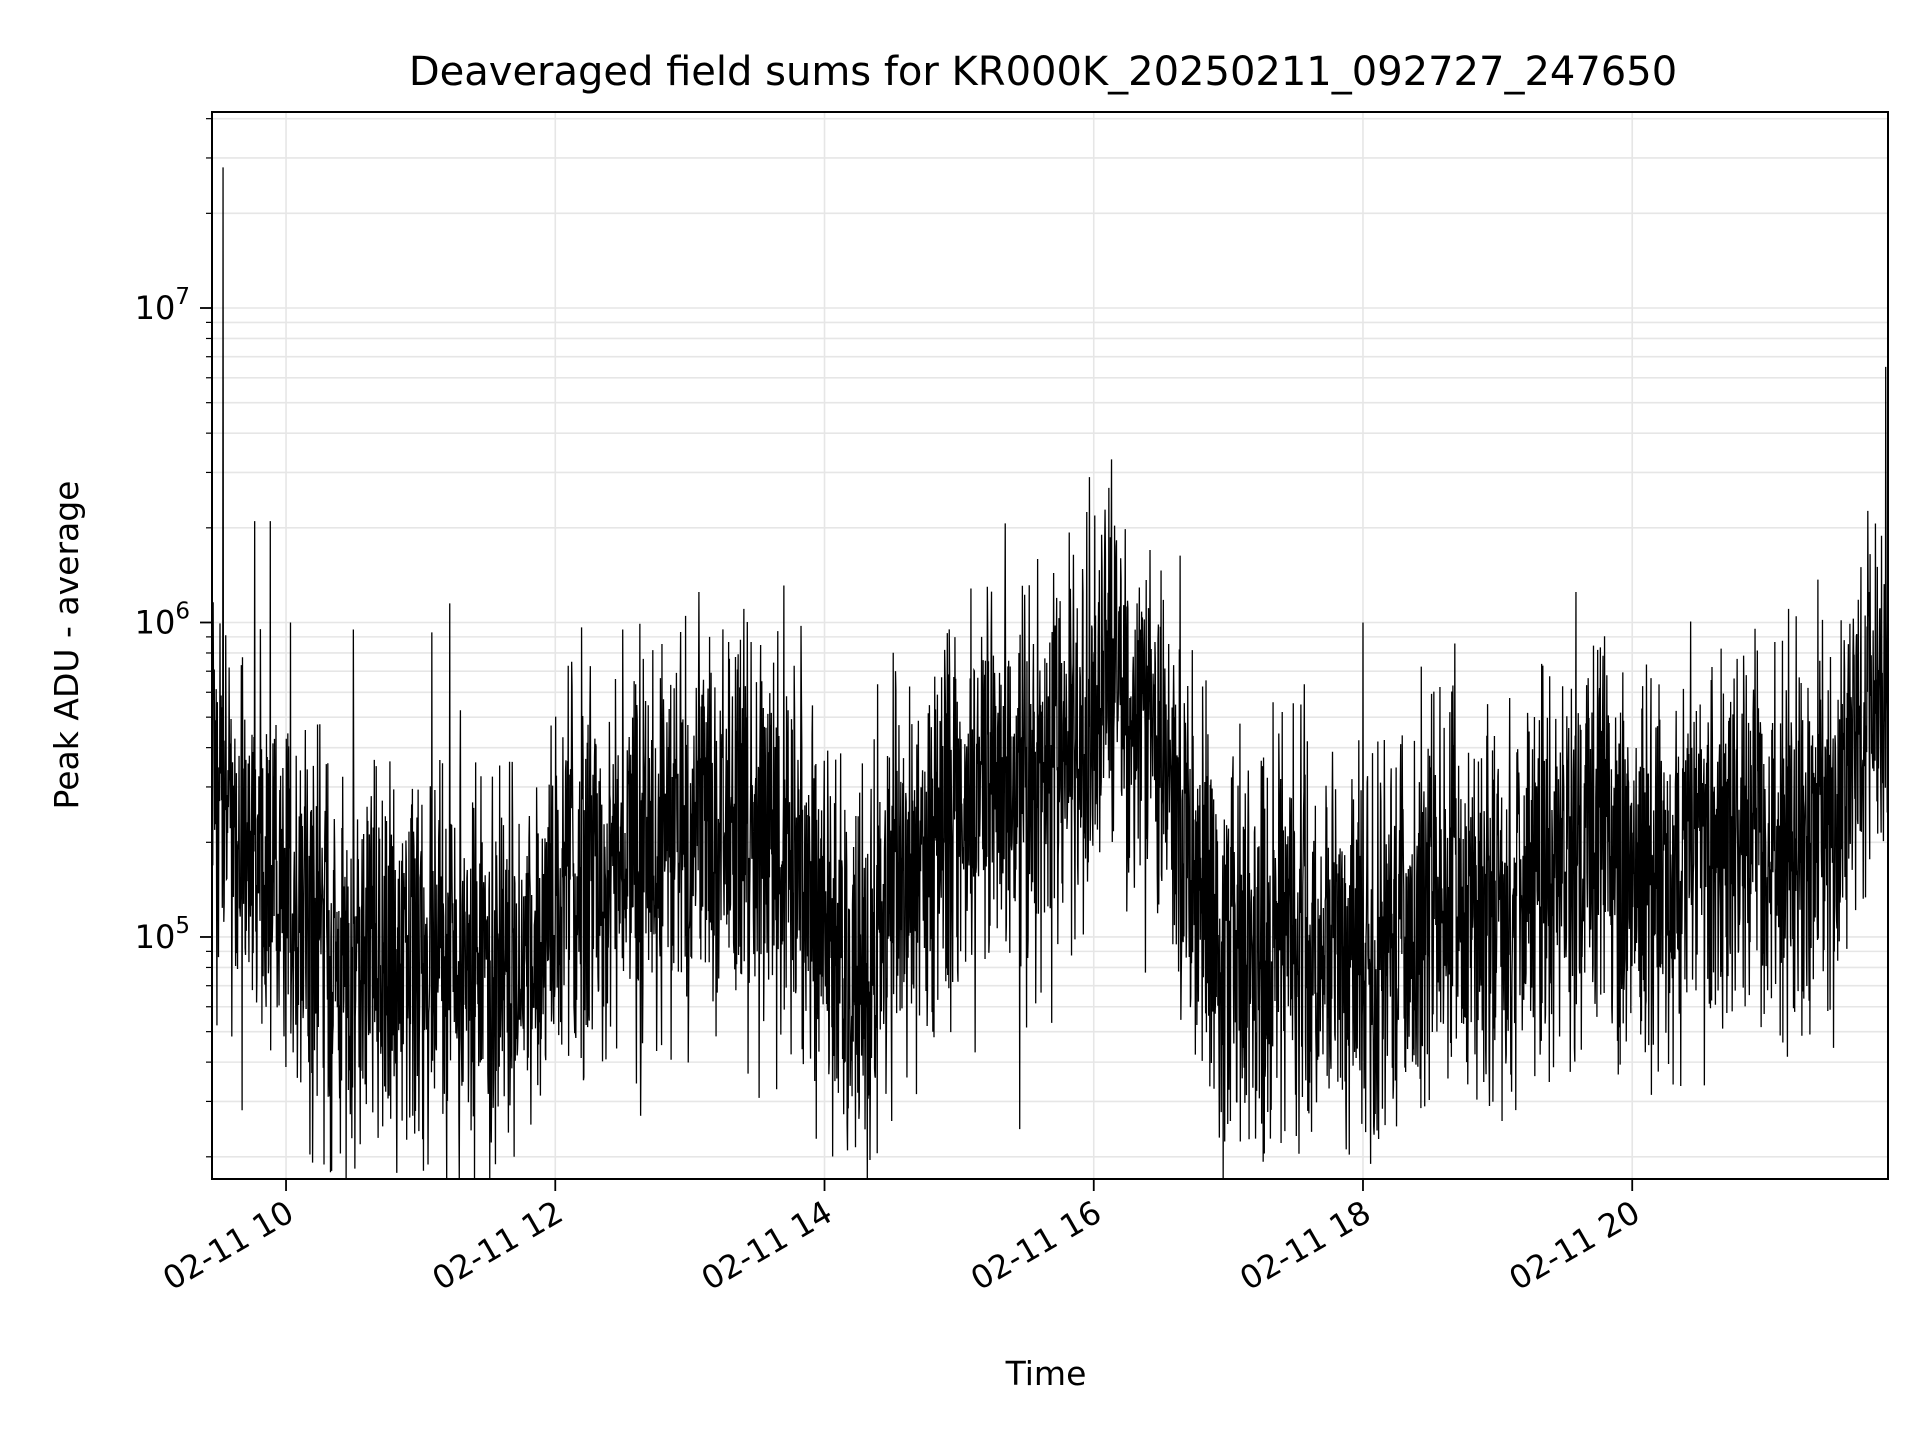 This screenshot has height=1440, width=1920. I want to click on x-axis-label: Time, so click(1046, 1373).